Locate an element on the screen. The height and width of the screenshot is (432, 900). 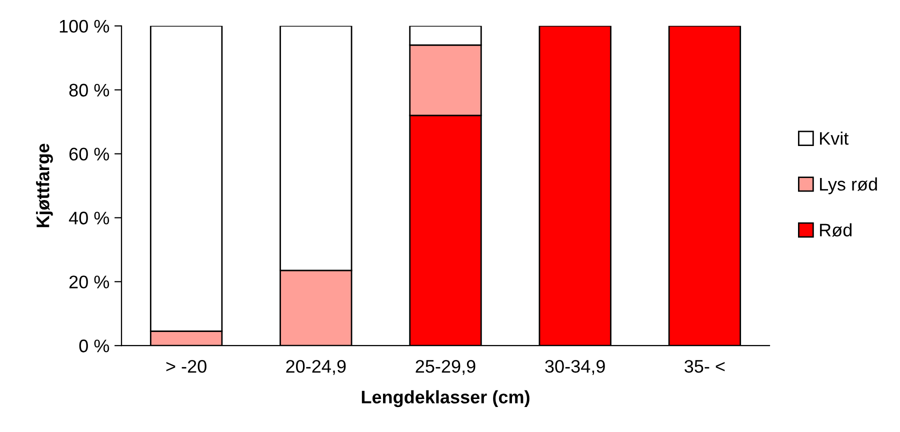
x-tick-label: 30-34,9 is located at coordinates (575, 367).